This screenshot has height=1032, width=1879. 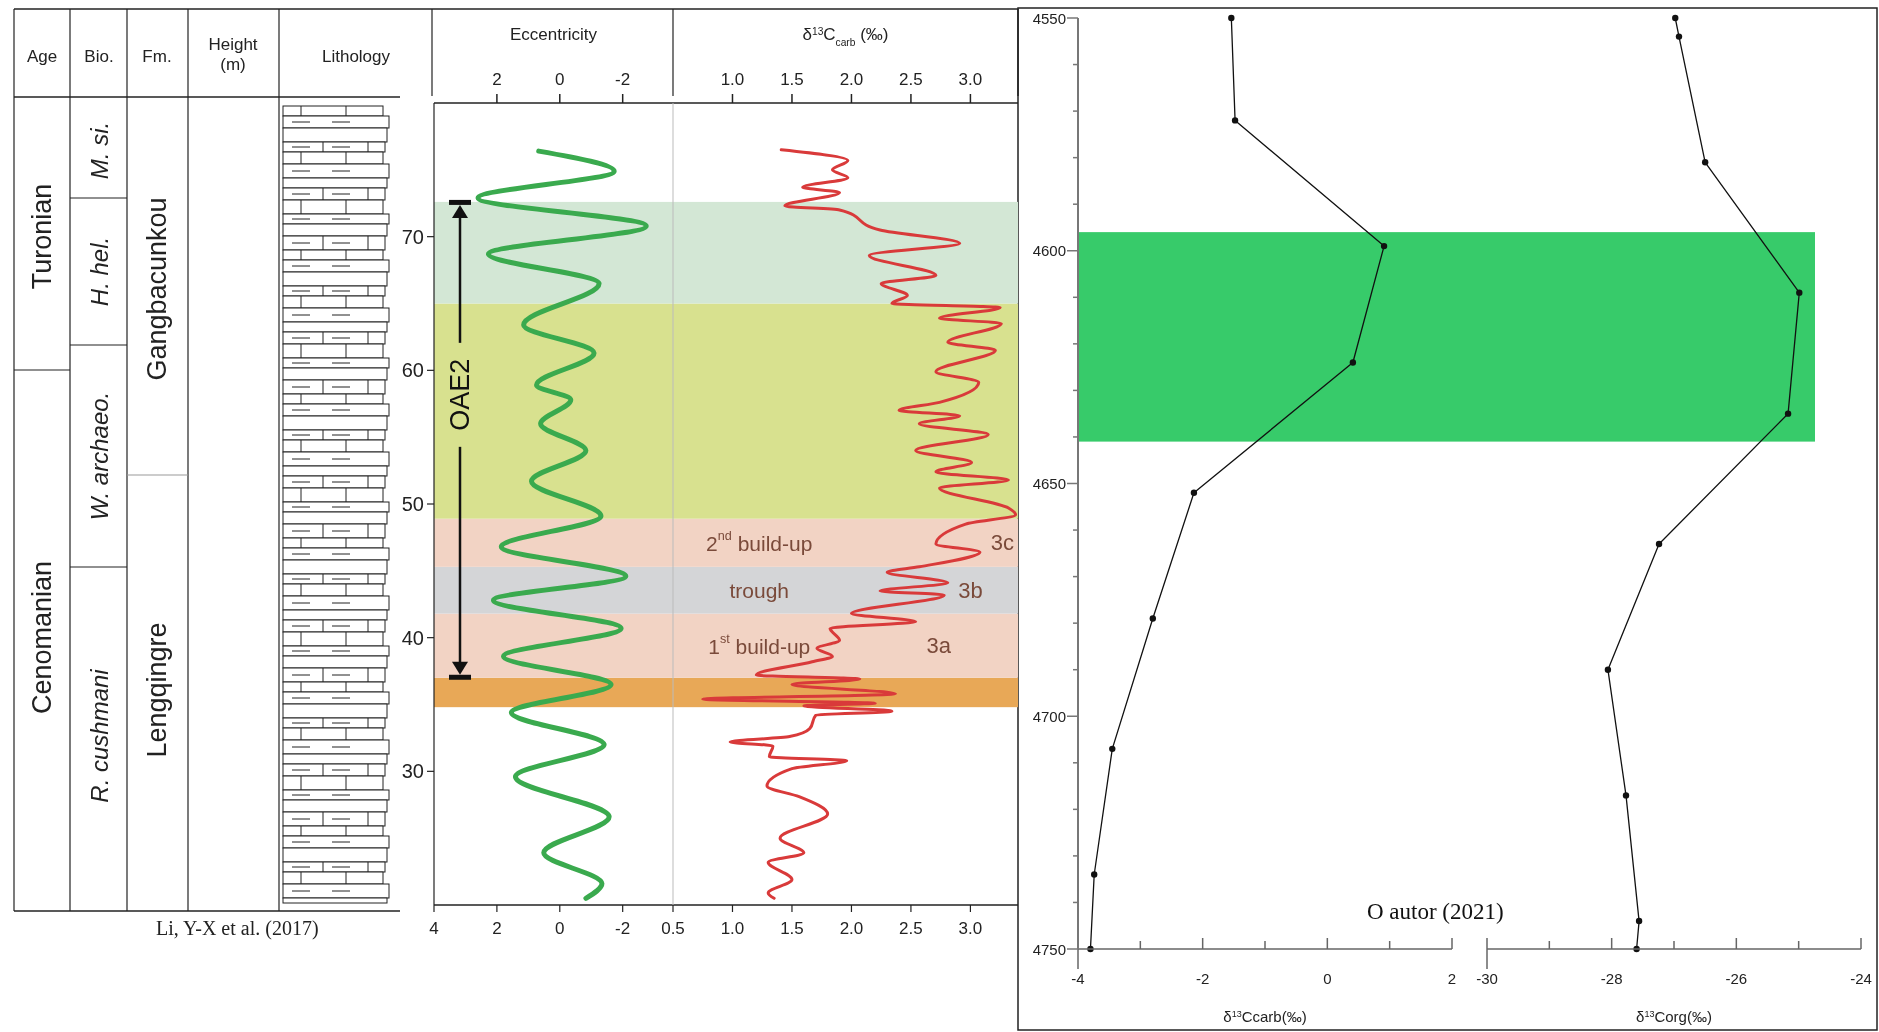 What do you see at coordinates (970, 590) in the screenshot?
I see `annotation: 3b` at bounding box center [970, 590].